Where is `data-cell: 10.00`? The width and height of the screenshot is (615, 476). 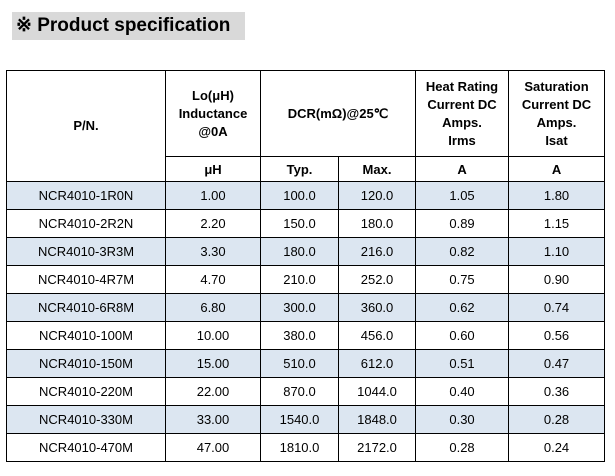 data-cell: 10.00 is located at coordinates (213, 335).